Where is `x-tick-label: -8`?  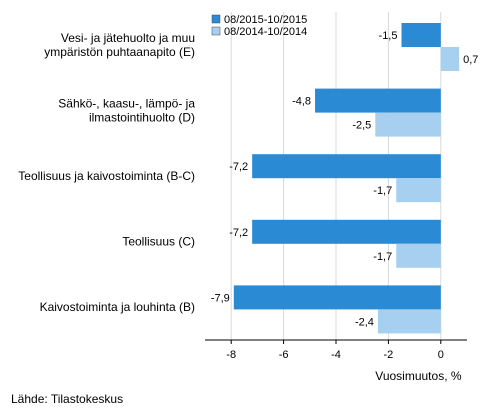
x-tick-label: -8 is located at coordinates (231, 355).